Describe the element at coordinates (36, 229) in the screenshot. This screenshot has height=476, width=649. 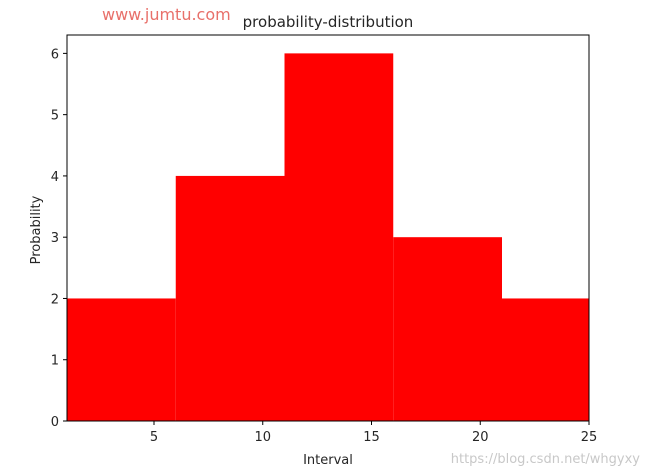
I see `y-axis-label: Probability` at that location.